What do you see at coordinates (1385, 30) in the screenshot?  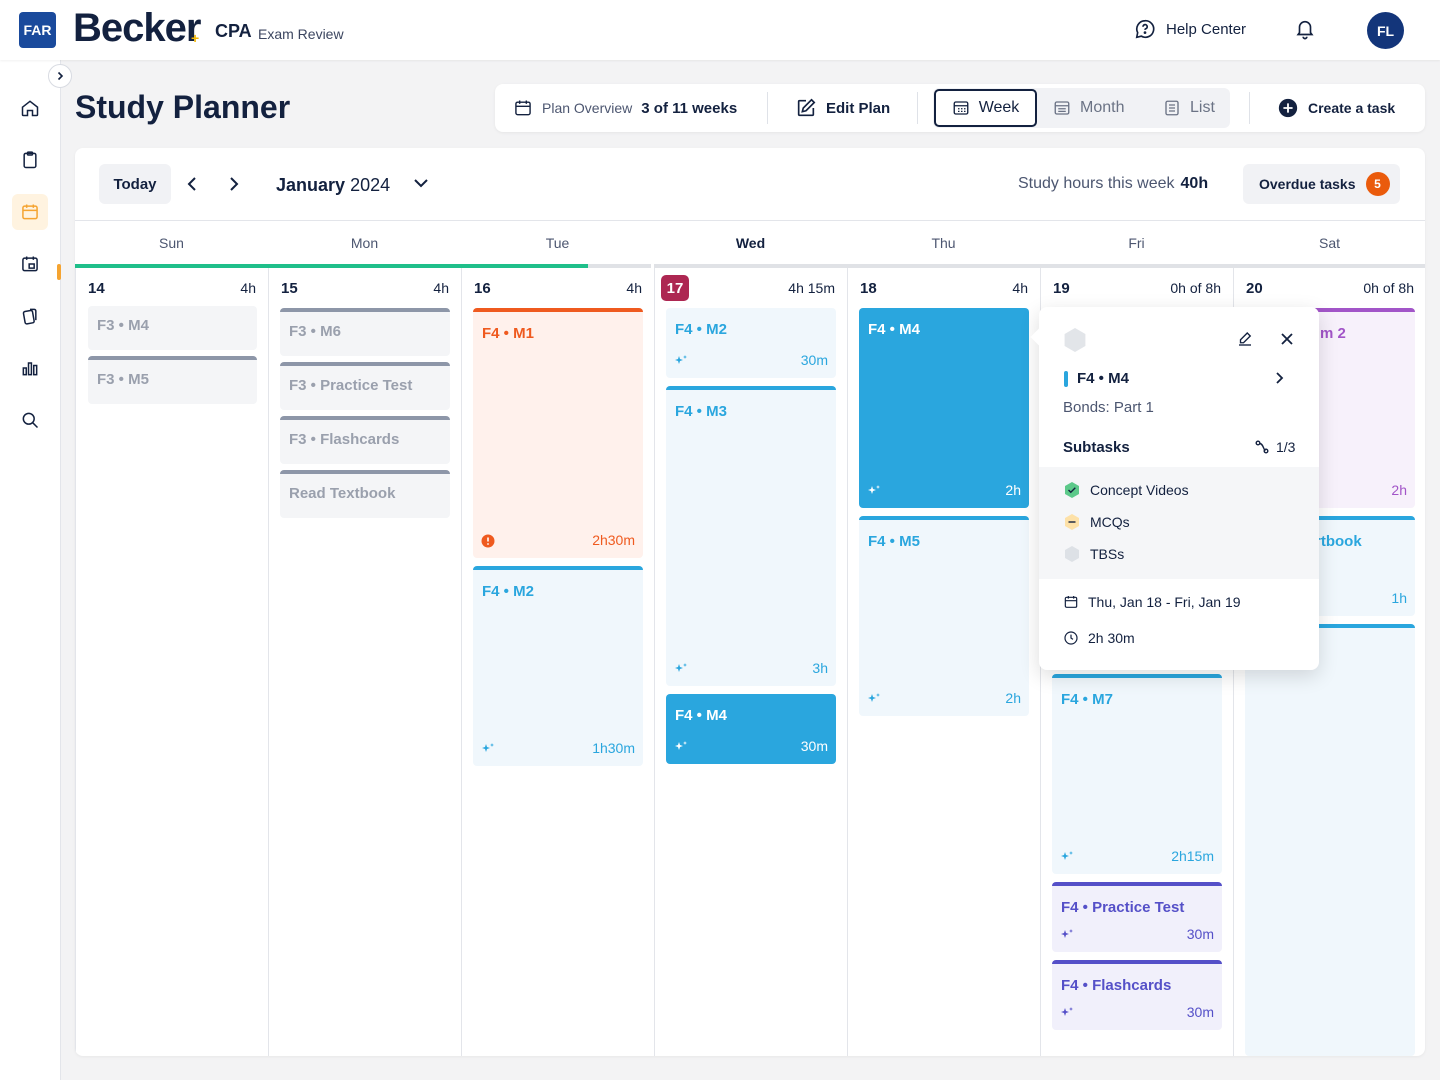 I see `user-avatar: FL` at bounding box center [1385, 30].